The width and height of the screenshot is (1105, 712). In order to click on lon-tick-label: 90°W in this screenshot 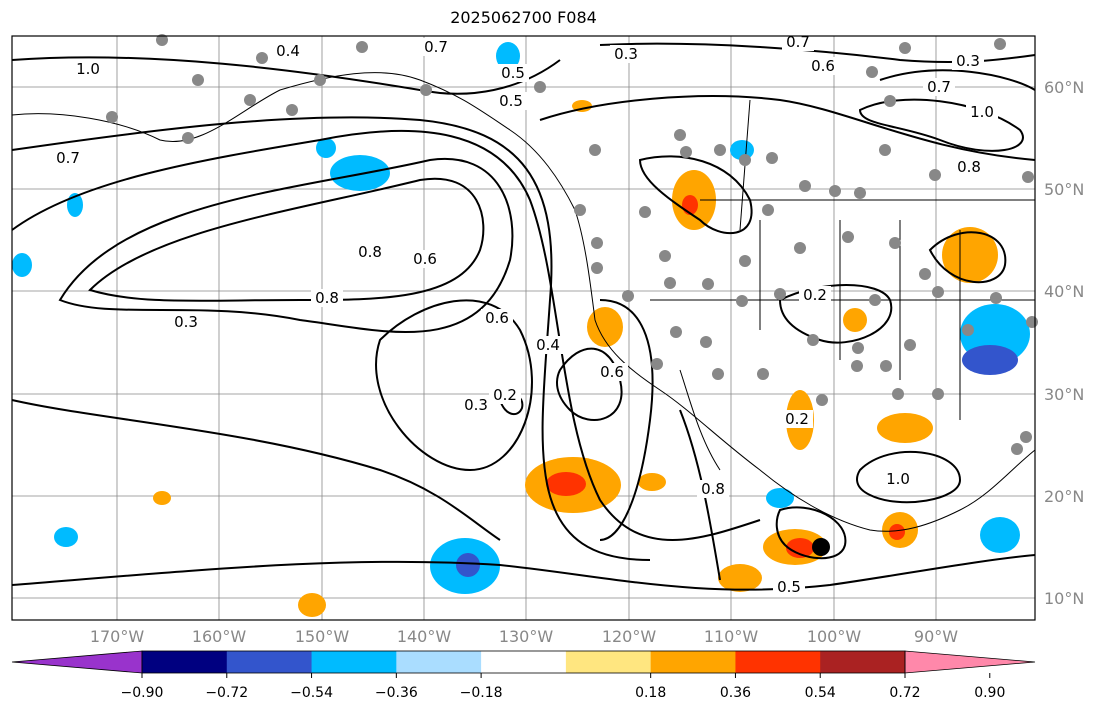, I will do `click(936, 636)`.